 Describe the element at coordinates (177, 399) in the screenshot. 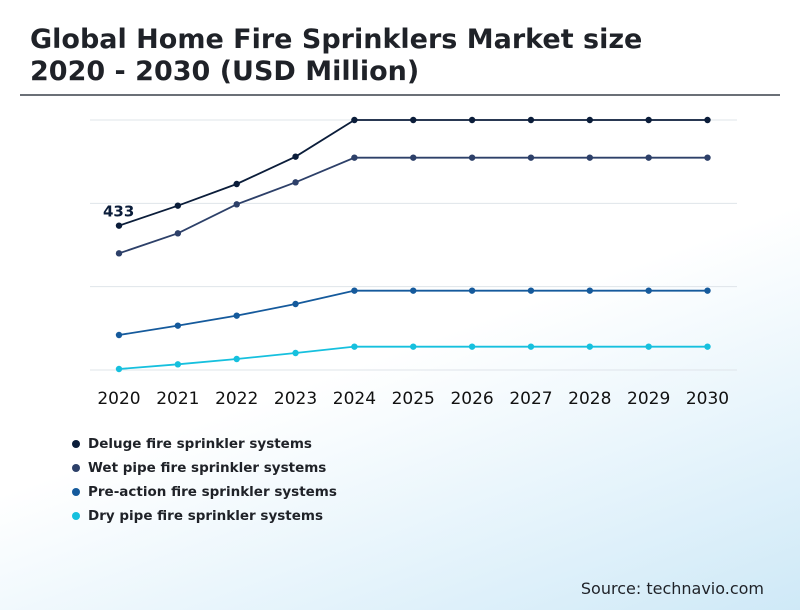

I see `x-tick-label: 2021` at that location.